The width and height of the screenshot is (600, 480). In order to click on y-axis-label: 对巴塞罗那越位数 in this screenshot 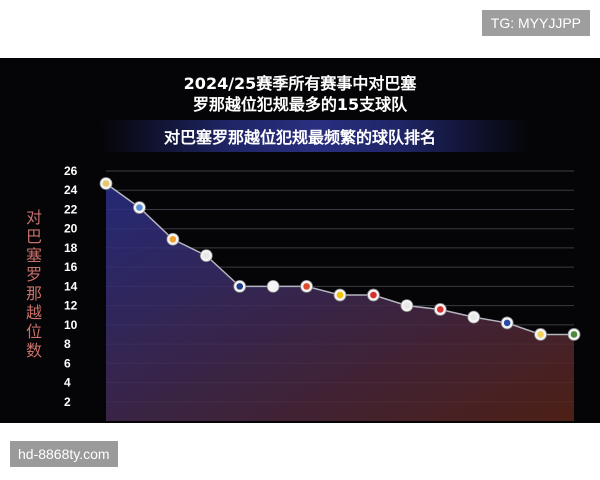, I will do `click(33, 284)`.